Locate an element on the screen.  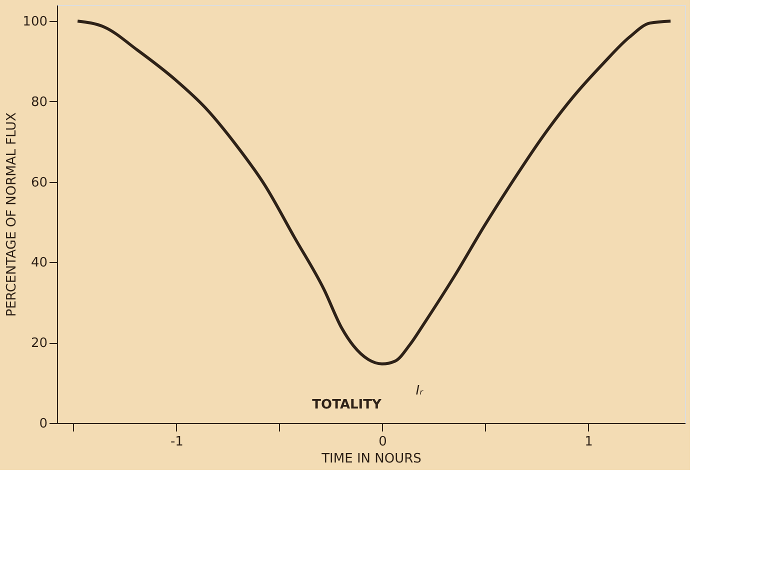
y-tick-label: 80 is located at coordinates (39, 102).